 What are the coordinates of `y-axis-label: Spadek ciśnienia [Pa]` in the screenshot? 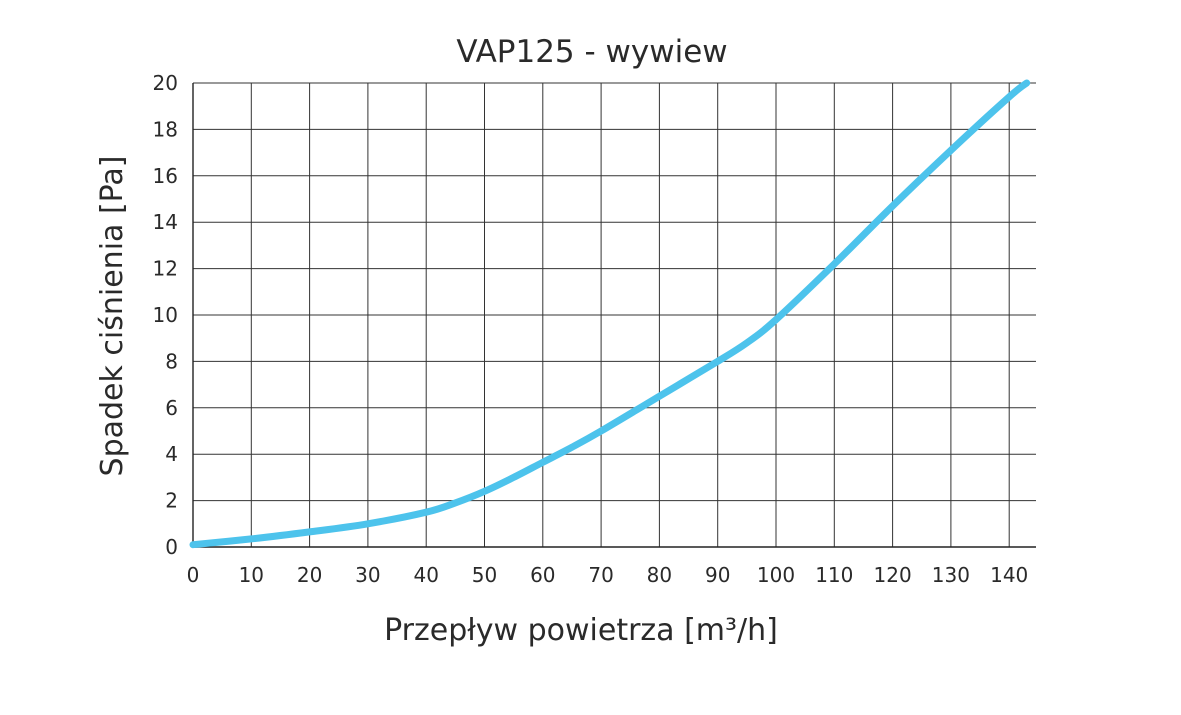 It's located at (112, 316).